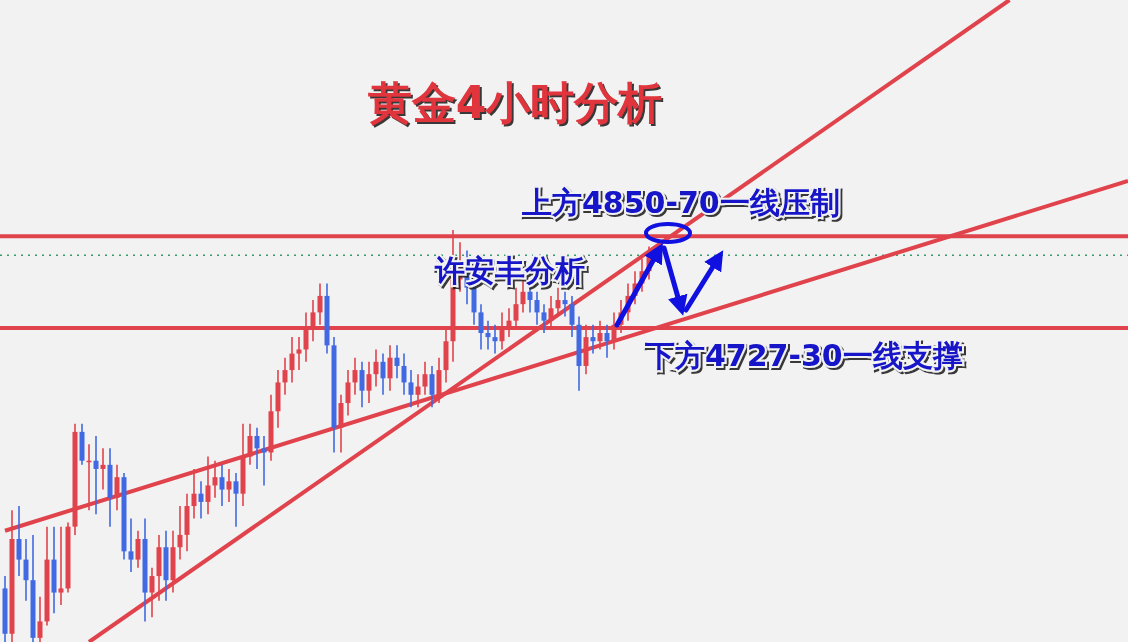 The image size is (1128, 642). Describe the element at coordinates (803, 355) in the screenshot. I see `annotation: 下方4727-30一线支撑` at that location.